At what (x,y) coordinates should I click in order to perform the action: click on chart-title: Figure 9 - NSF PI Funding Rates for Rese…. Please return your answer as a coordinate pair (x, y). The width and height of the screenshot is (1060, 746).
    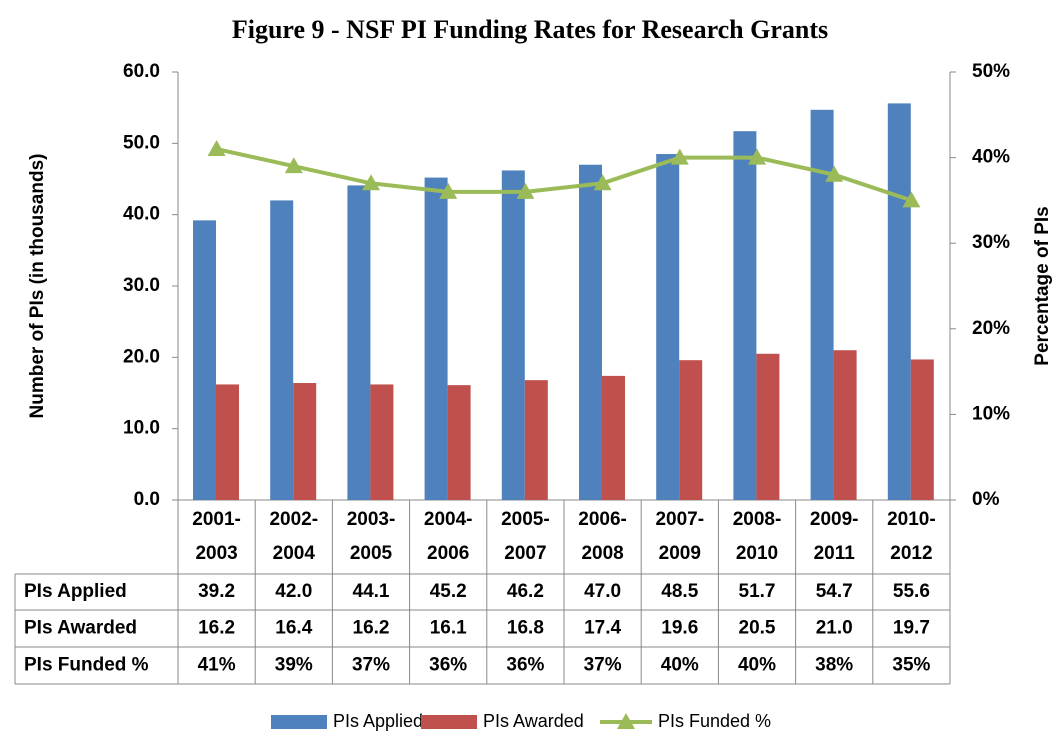
    Looking at the image, I should click on (530, 29).